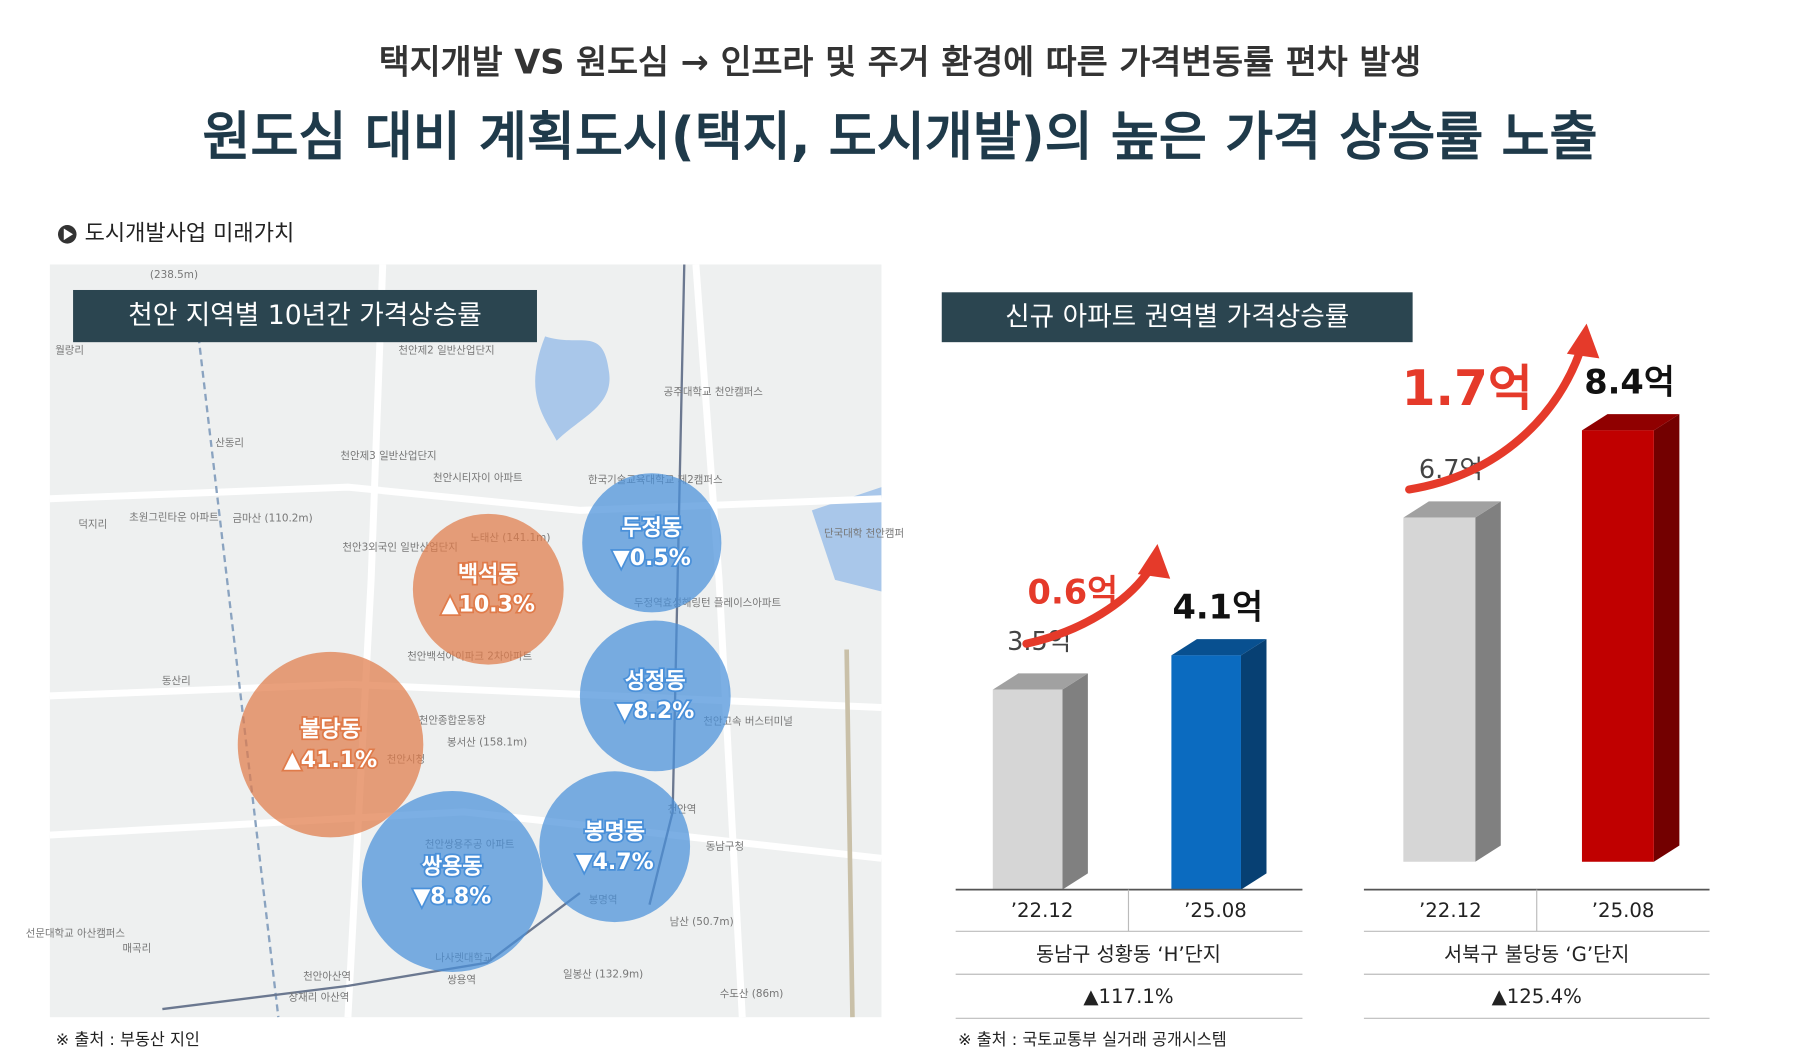 This screenshot has width=1800, height=1052. What do you see at coordinates (452, 867) in the screenshot?
I see `region-name: 쌍용동` at bounding box center [452, 867].